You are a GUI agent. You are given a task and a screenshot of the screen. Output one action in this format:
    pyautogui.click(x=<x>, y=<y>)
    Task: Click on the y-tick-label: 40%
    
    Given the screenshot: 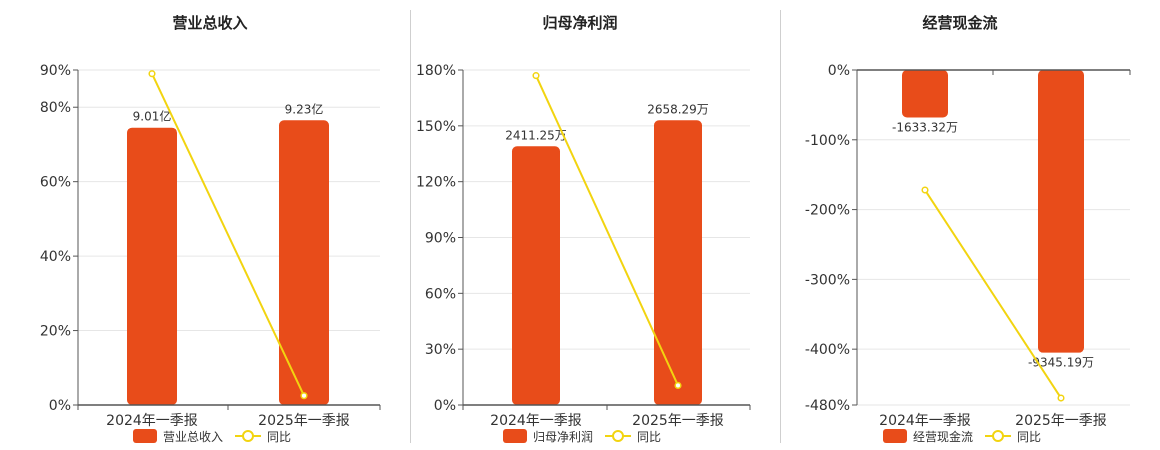 What is the action you would take?
    pyautogui.click(x=55, y=257)
    